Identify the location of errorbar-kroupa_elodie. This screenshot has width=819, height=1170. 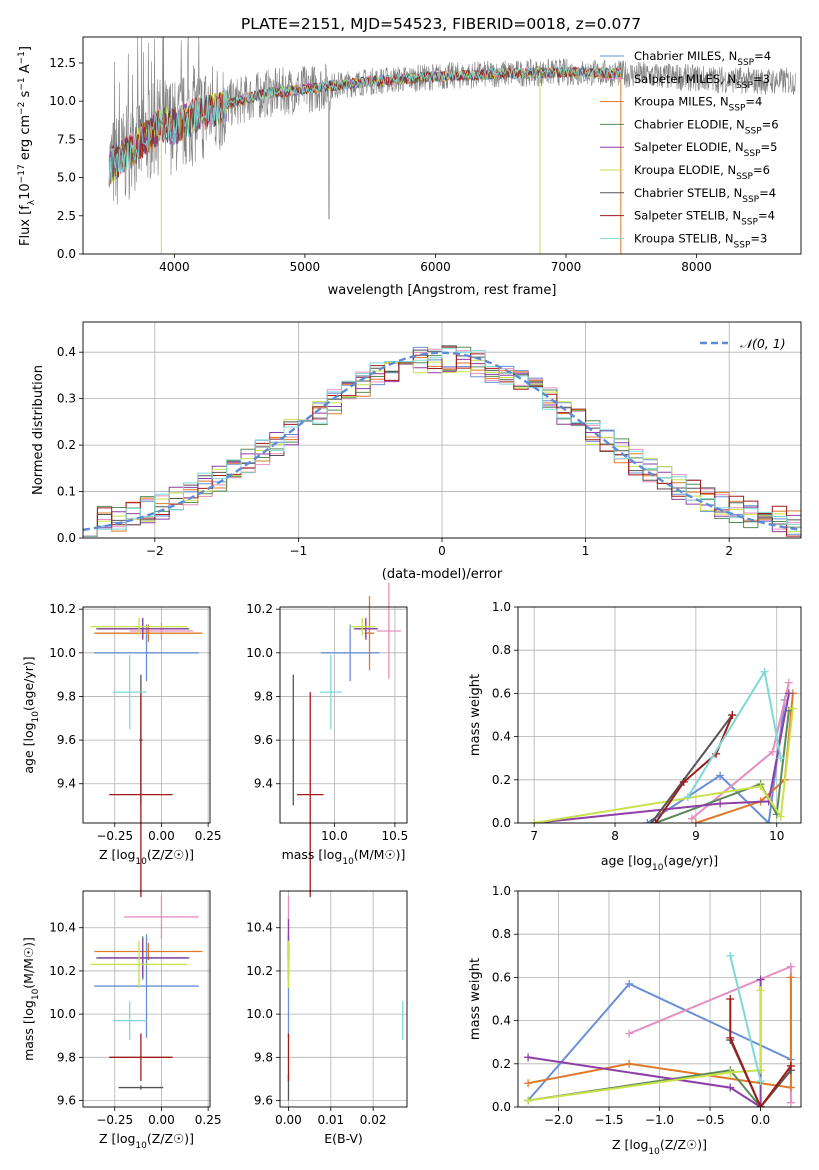
(362, 626).